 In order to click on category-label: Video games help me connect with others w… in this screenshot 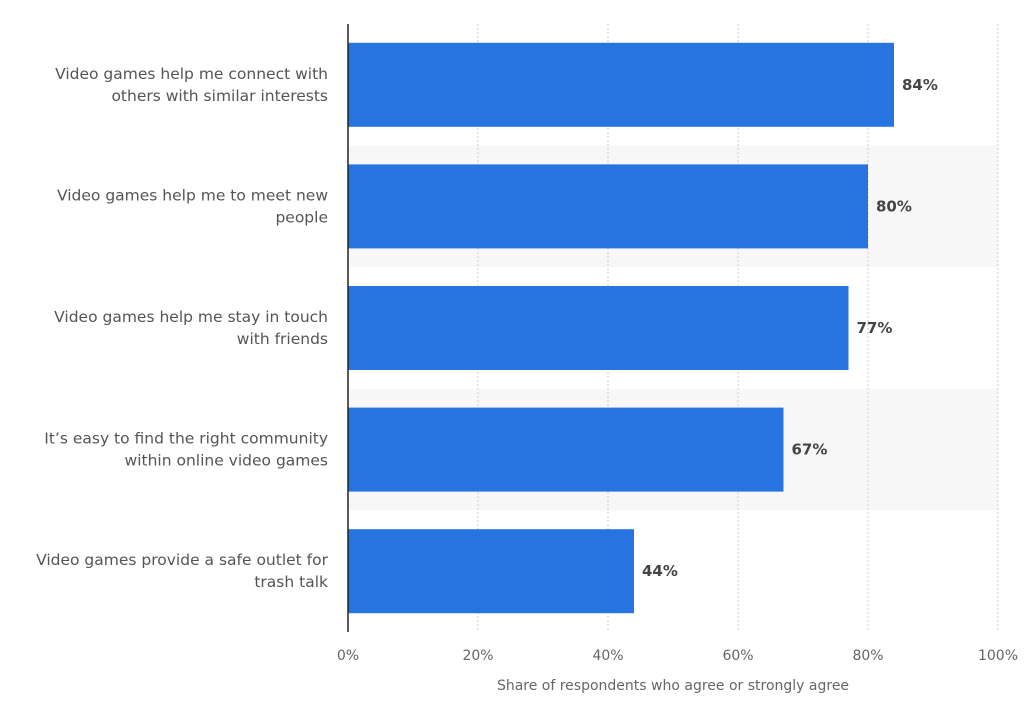, I will do `click(191, 85)`.